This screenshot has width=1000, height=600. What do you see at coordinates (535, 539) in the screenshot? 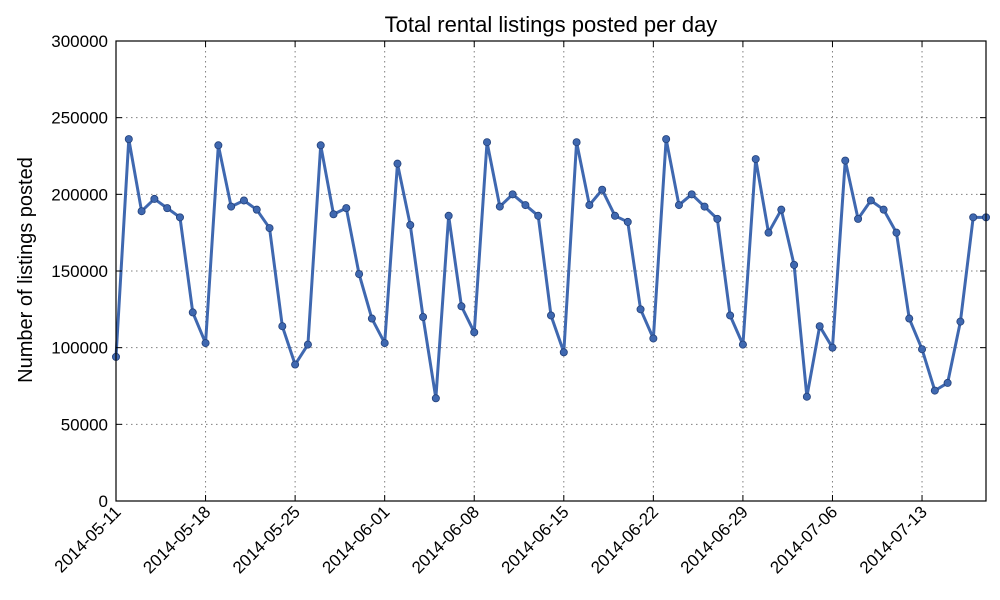
I see `x-tick-label: 2014-06-15` at bounding box center [535, 539].